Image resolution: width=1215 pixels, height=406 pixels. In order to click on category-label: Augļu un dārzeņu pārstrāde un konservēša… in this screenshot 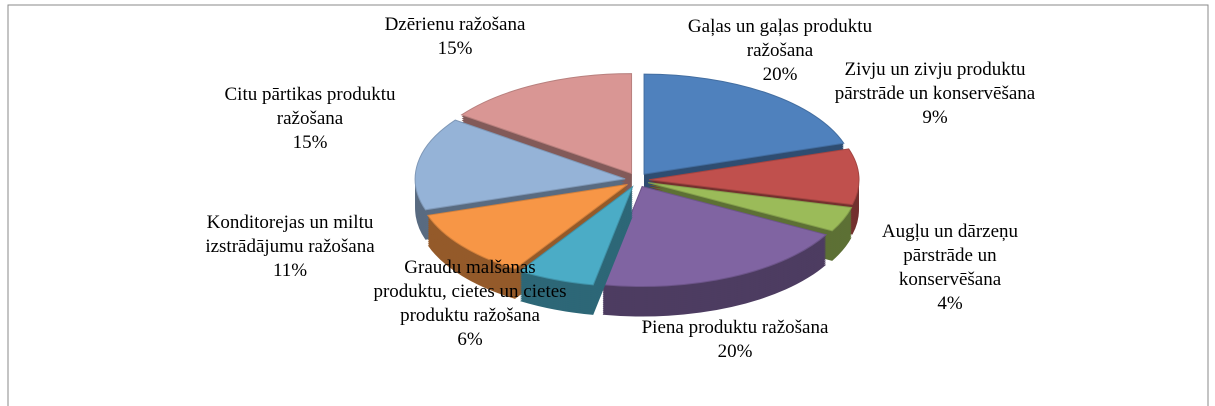, I will do `click(950, 255)`.